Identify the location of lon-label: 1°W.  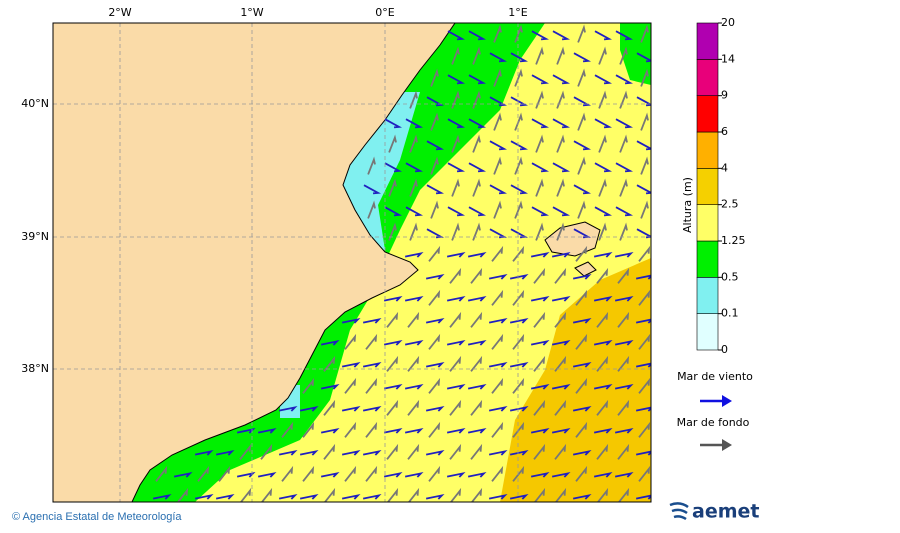
(251, 12).